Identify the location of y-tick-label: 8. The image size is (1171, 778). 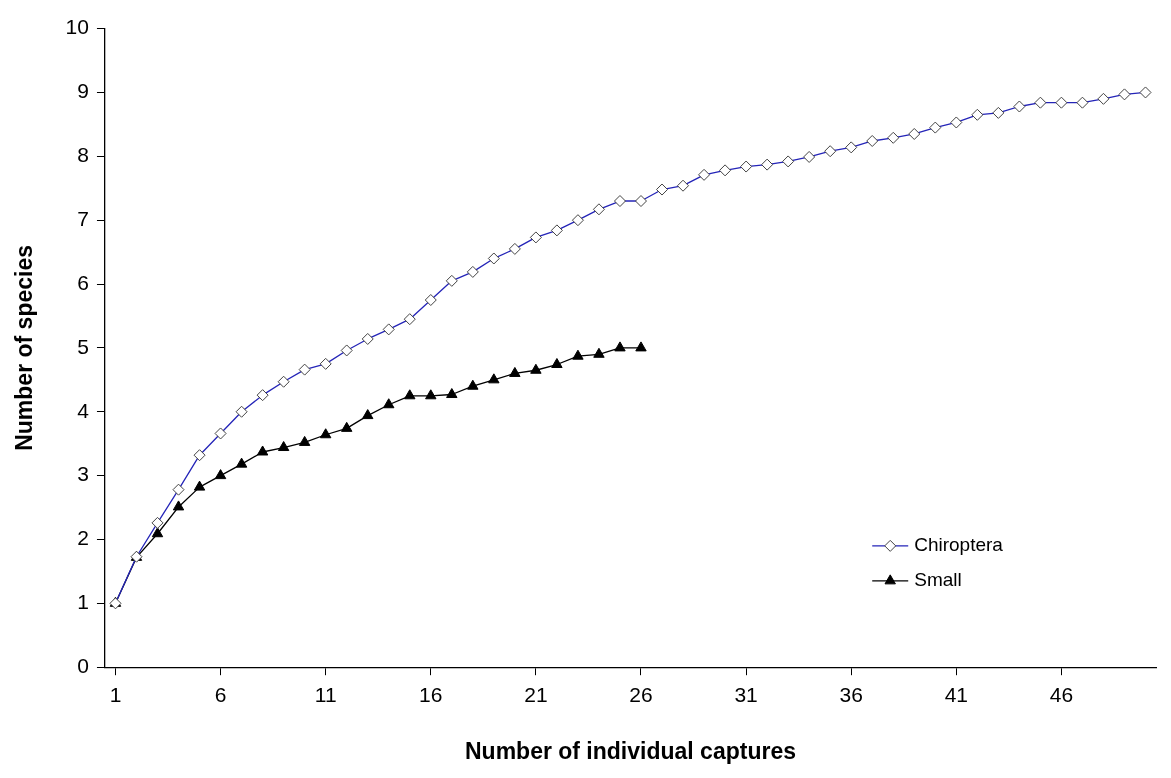
(83, 155).